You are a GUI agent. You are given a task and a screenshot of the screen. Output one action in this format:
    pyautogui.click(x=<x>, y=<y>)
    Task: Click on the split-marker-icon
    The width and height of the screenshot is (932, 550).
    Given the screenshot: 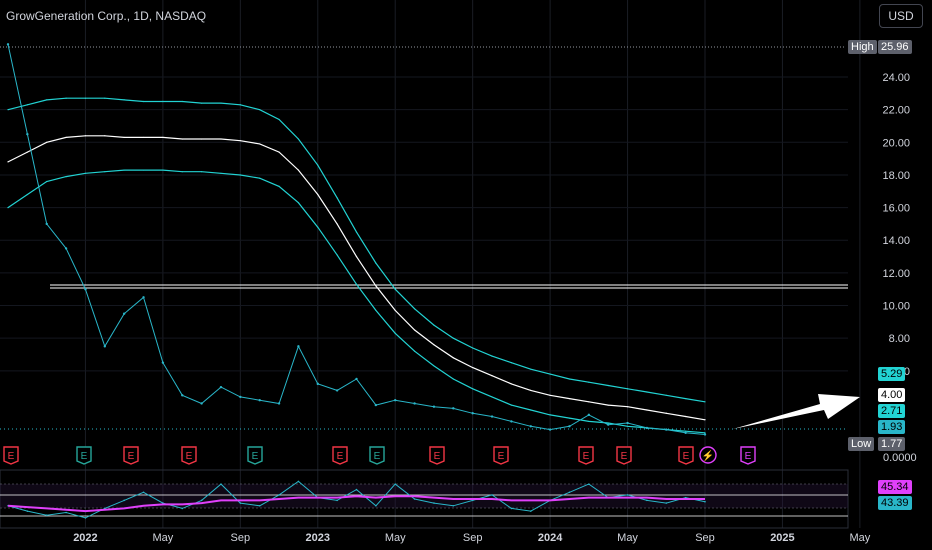 What is the action you would take?
    pyautogui.click(x=708, y=455)
    